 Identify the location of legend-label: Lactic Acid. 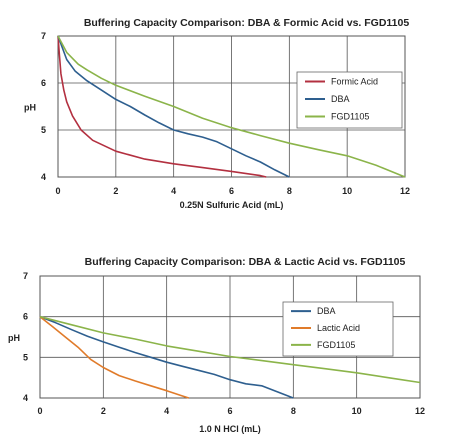
(338, 328).